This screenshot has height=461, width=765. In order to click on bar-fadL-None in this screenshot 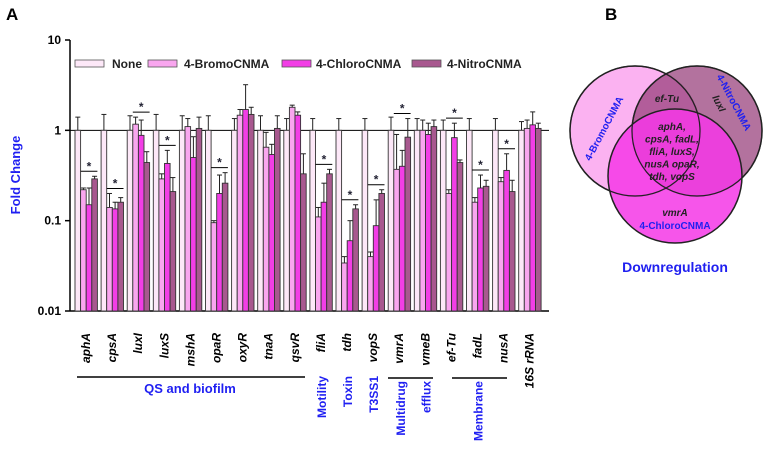, I will do `click(469, 220)`.